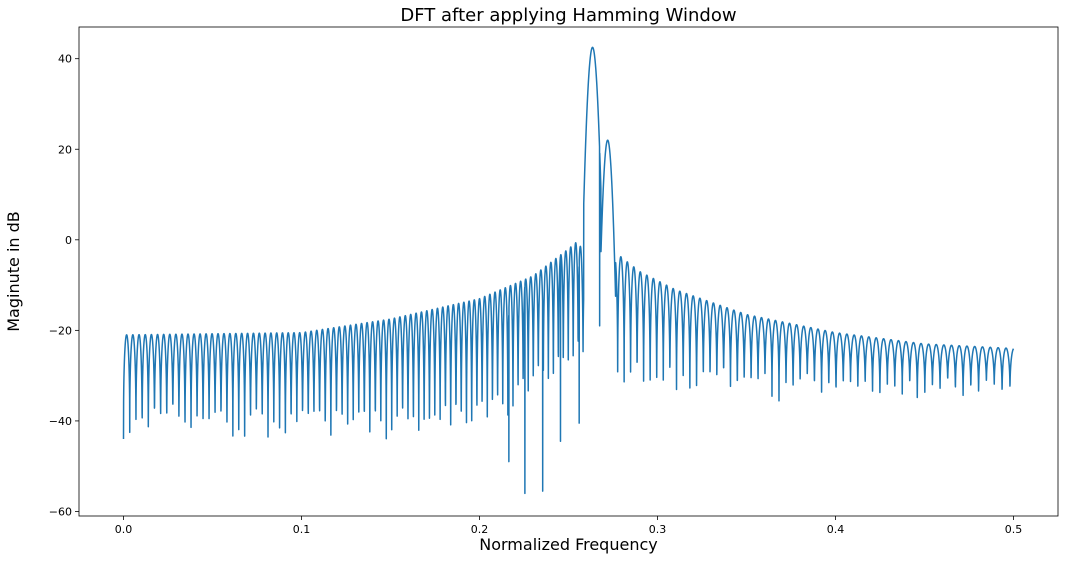  I want to click on x-tick-label: 0.3, so click(658, 529).